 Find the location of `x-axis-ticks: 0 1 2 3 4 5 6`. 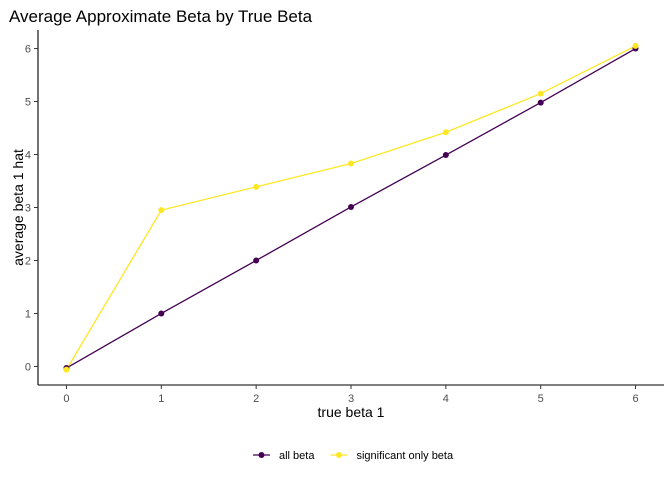

x-axis-ticks: 0 1 2 3 4 5 6 is located at coordinates (351, 395).